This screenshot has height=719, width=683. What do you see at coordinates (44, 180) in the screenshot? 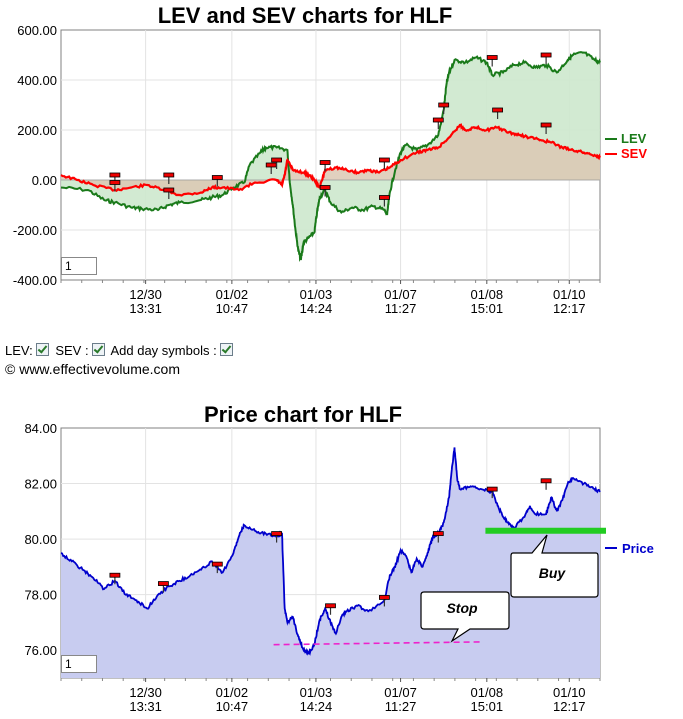
I see `y-tick-label: 0.00` at bounding box center [44, 180].